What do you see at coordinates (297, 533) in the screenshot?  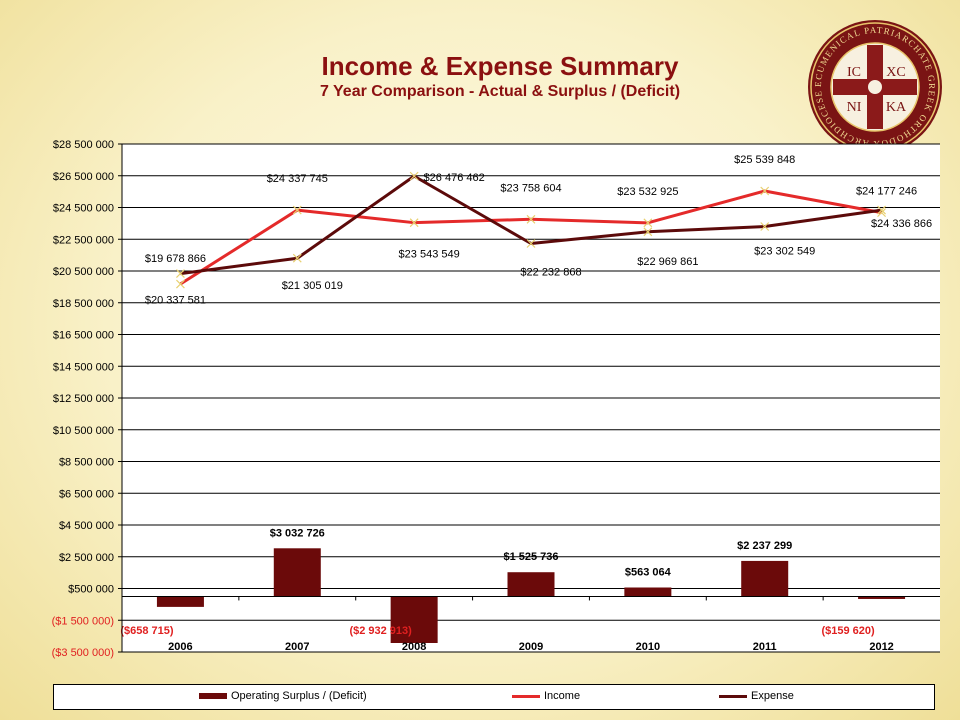 I see `surplus-bar-label: $3 032 726` at bounding box center [297, 533].